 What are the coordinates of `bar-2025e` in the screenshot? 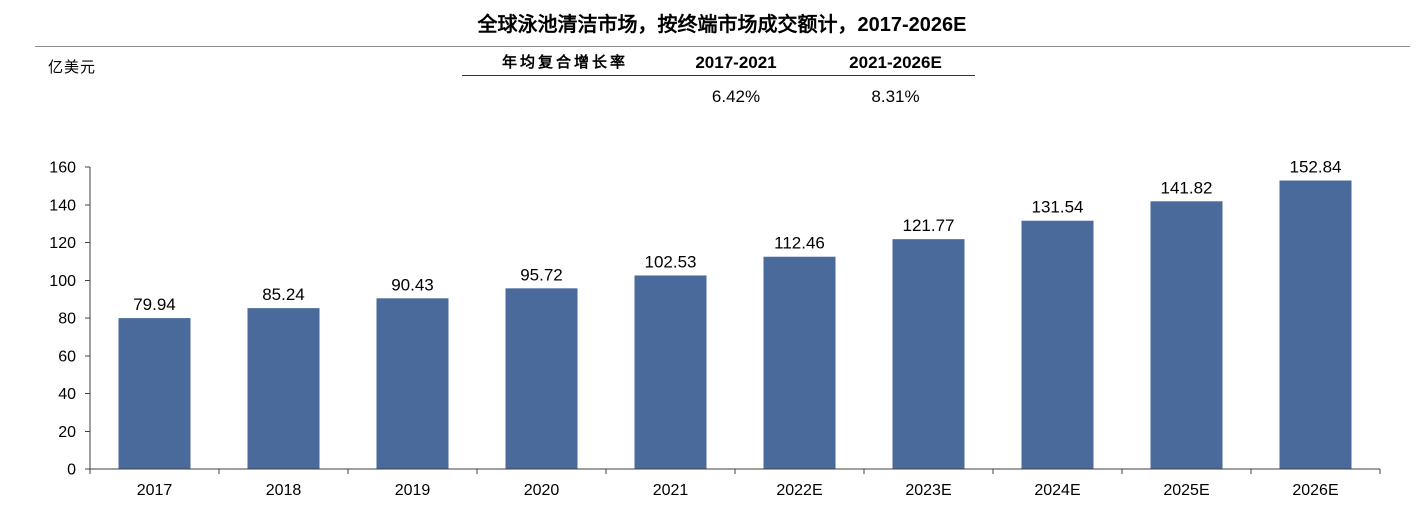 It's located at (1186, 335).